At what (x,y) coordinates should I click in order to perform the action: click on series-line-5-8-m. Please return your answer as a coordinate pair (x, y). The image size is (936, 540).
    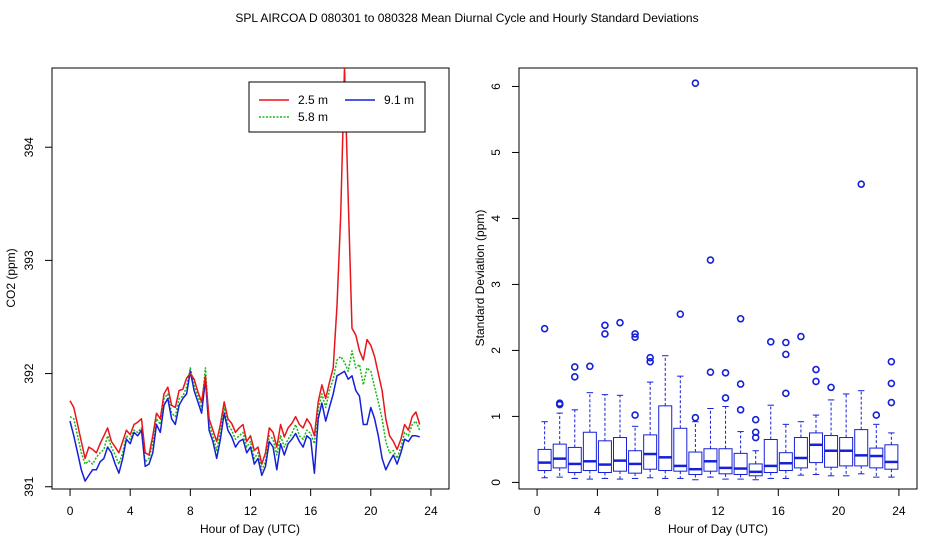
    Looking at the image, I should click on (245, 410).